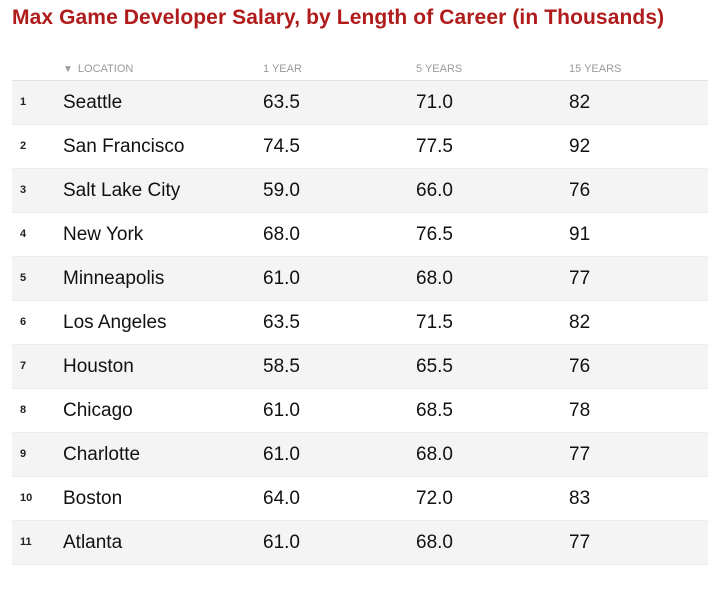 This screenshot has height=599, width=708. Describe the element at coordinates (93, 542) in the screenshot. I see `location-cell: Atlanta` at that location.